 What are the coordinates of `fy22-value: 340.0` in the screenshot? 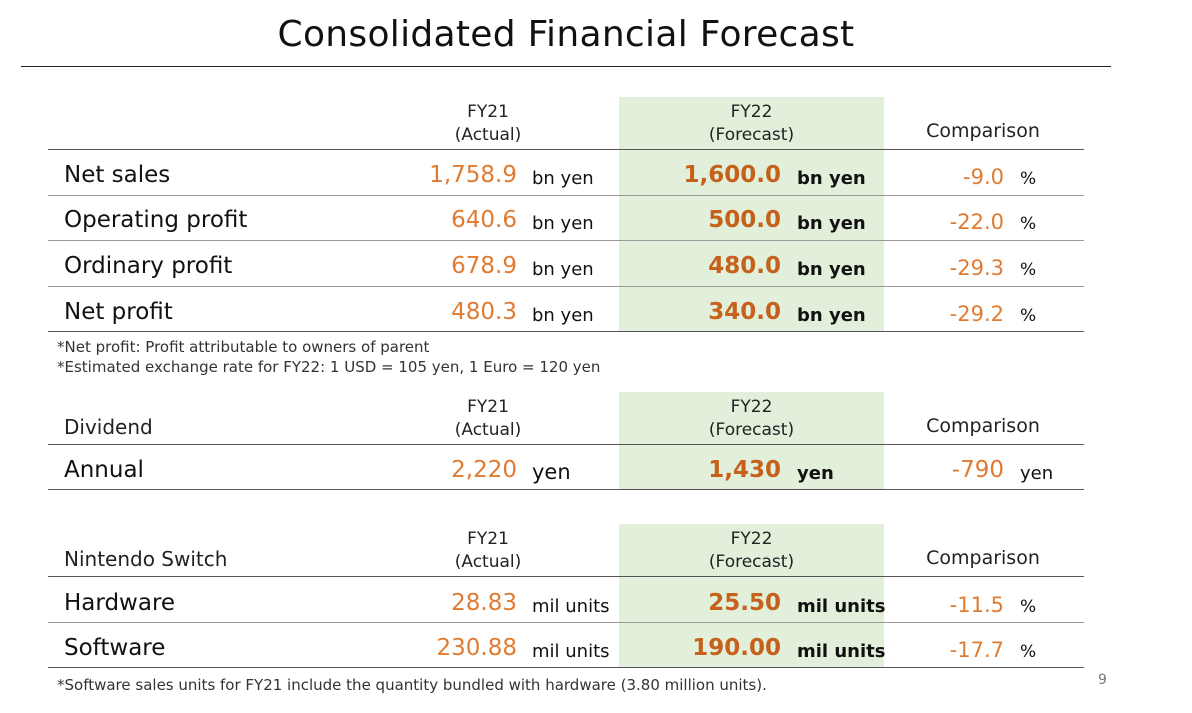 It's located at (744, 312).